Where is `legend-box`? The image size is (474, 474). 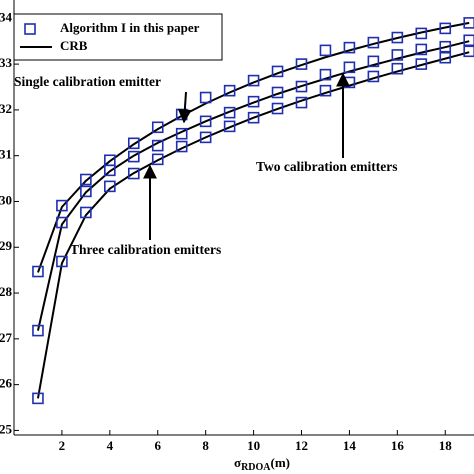
legend-box is located at coordinates (118, 37).